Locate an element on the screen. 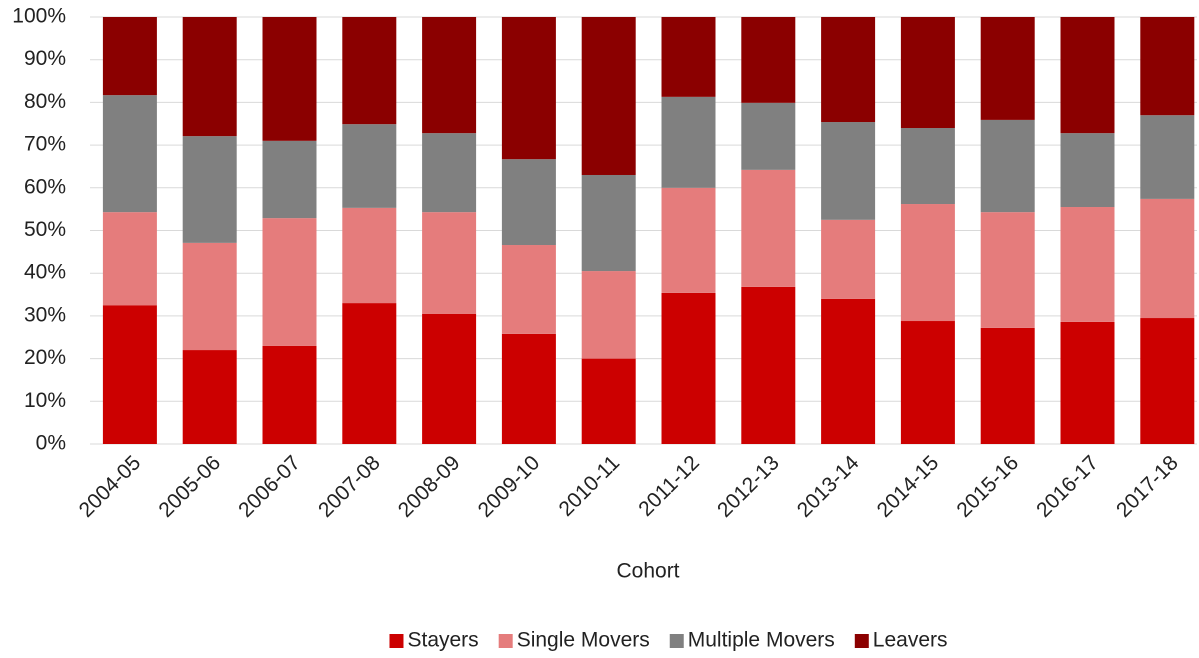 The image size is (1199, 658). x-tick-label: 2009-10 is located at coordinates (509, 486).